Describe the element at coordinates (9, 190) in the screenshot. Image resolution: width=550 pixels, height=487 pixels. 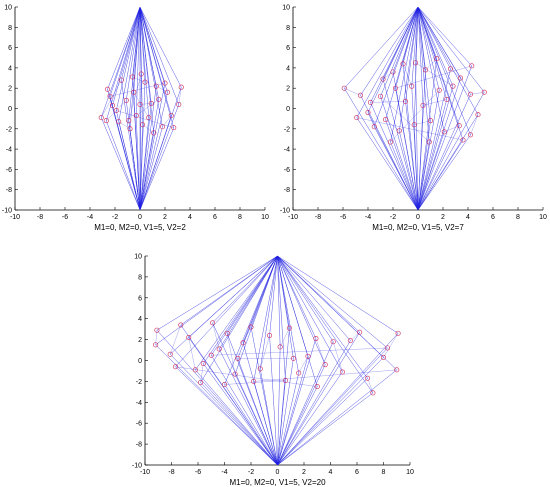
I see `y-tick-label: -8` at that location.